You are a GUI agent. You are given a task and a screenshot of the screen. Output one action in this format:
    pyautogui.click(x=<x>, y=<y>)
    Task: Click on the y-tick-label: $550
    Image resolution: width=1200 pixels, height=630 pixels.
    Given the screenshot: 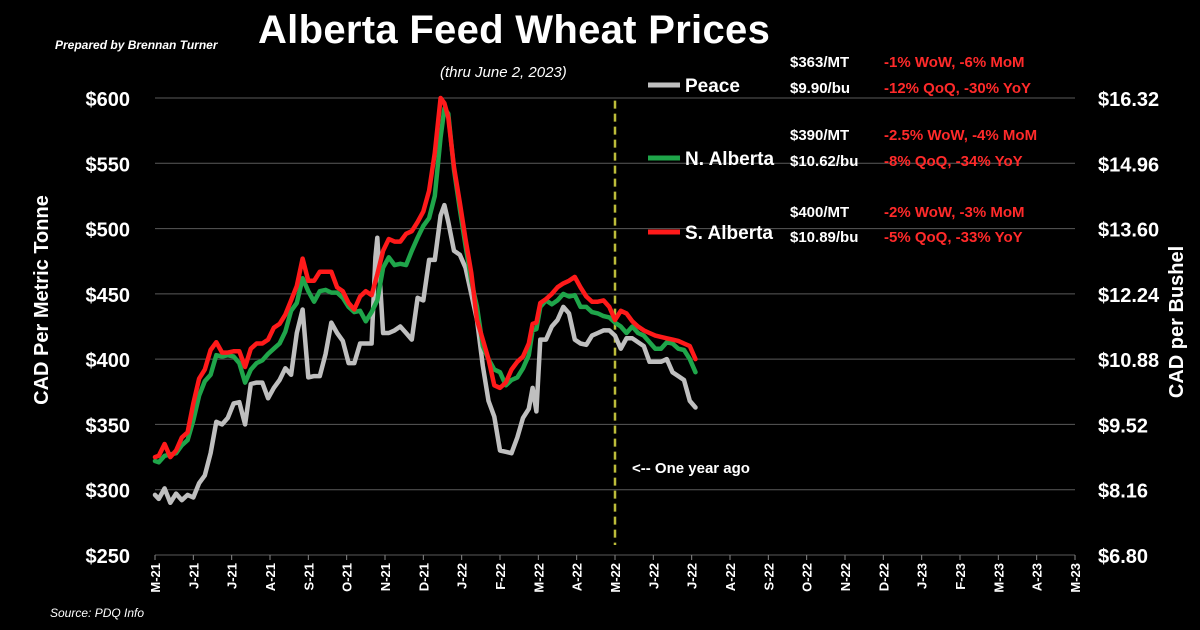 What is the action you would take?
    pyautogui.click(x=108, y=165)
    